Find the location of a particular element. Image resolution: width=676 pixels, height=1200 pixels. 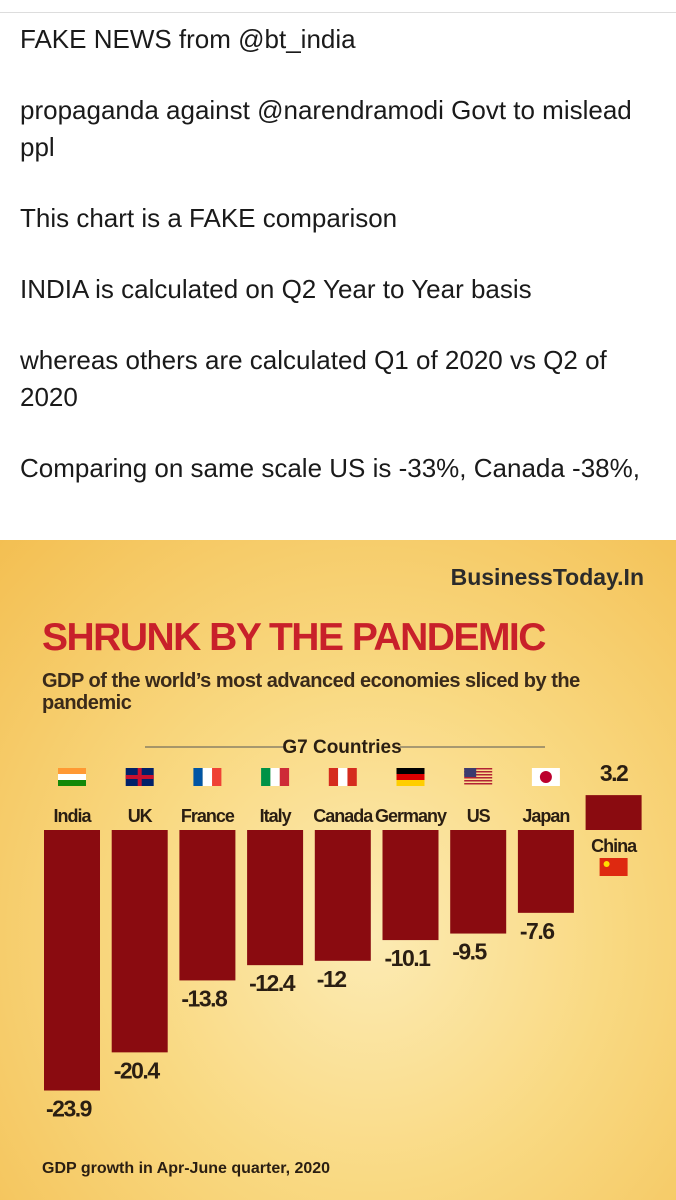

category-label: Italy is located at coordinates (276, 816).